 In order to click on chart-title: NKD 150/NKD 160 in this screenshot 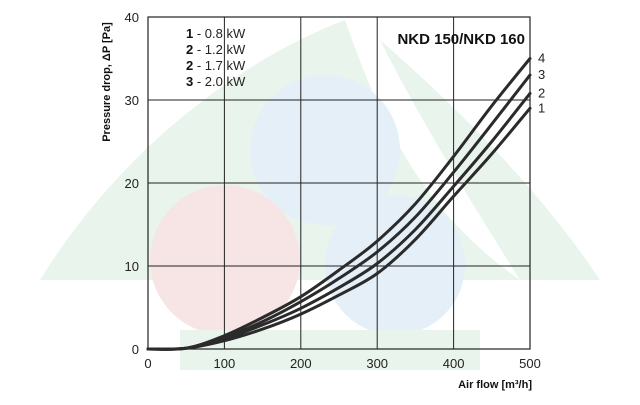, I will do `click(461, 39)`.